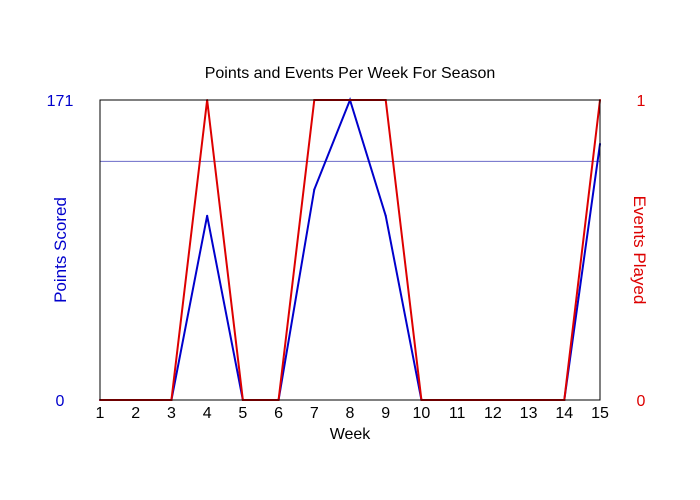  Describe the element at coordinates (641, 401) in the screenshot. I see `y-right-tick-label: 0` at that location.